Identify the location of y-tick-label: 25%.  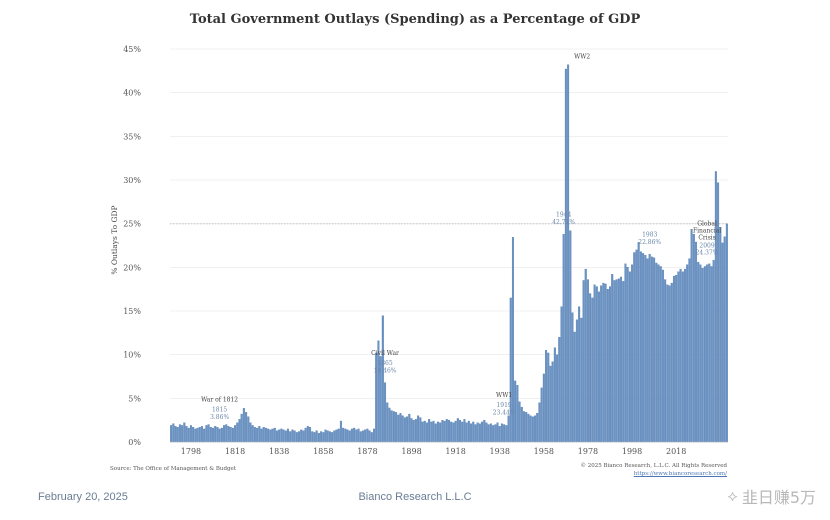
(132, 224).